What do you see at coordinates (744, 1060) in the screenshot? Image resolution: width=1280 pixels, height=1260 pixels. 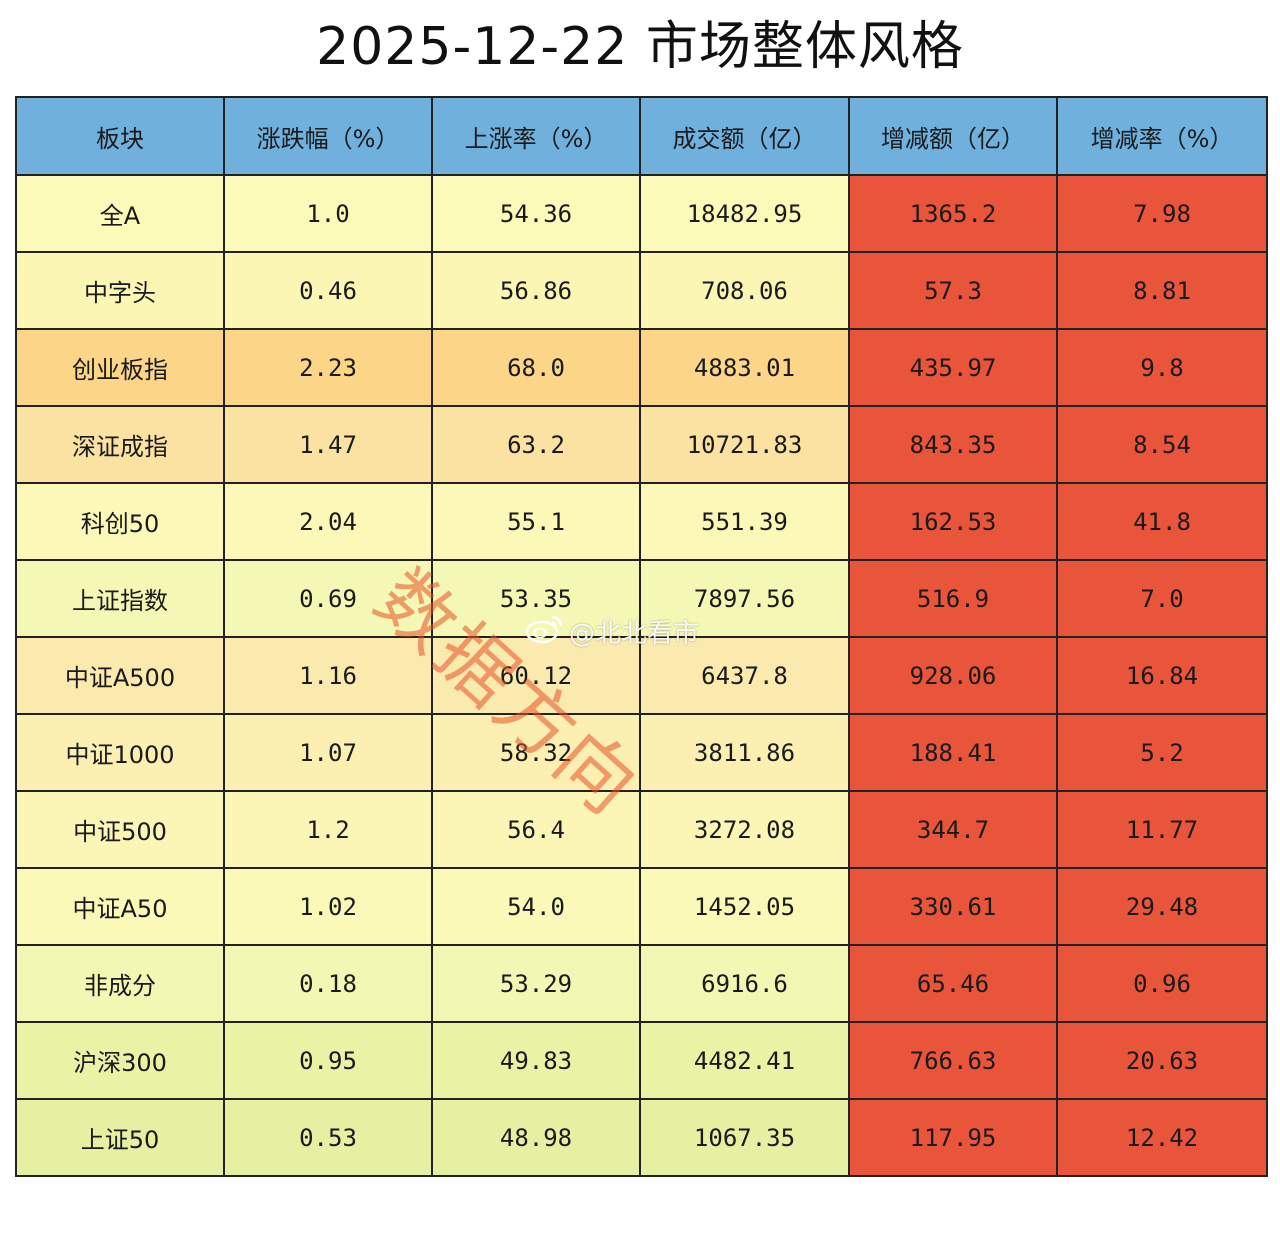 I see `cell-turnover: 4482.41` at bounding box center [744, 1060].